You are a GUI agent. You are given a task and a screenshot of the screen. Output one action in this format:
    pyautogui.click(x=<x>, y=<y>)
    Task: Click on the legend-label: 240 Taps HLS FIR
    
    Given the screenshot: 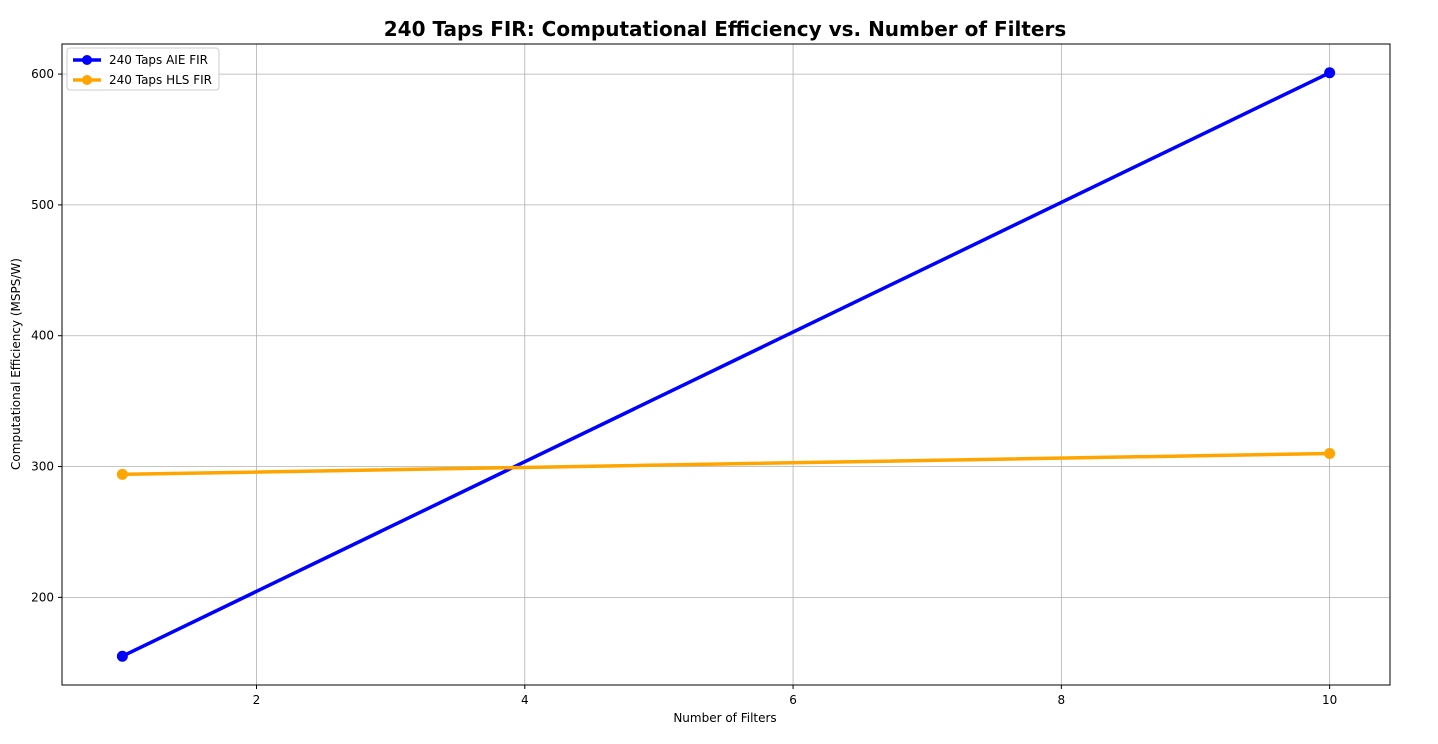 What is the action you would take?
    pyautogui.click(x=160, y=80)
    